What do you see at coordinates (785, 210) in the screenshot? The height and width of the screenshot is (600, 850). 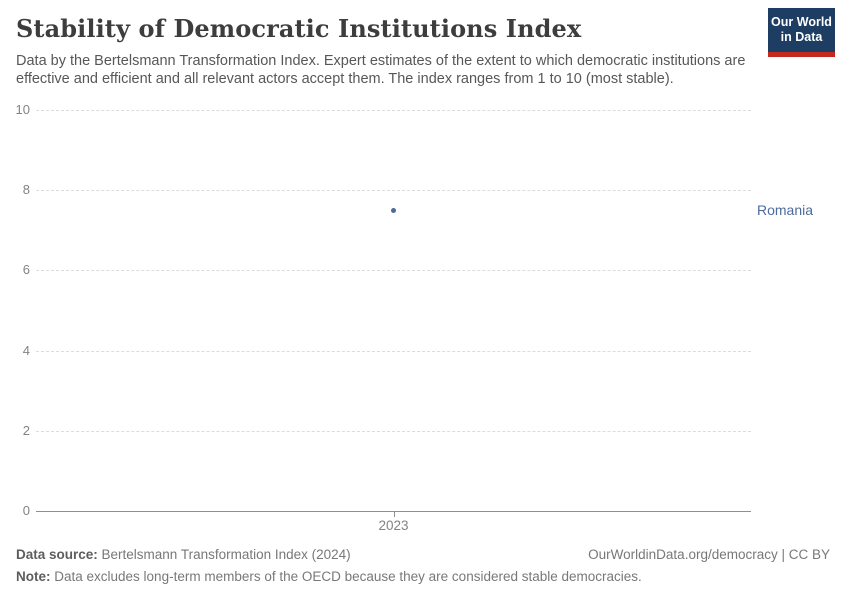 I see `entity-label: Romania` at bounding box center [785, 210].